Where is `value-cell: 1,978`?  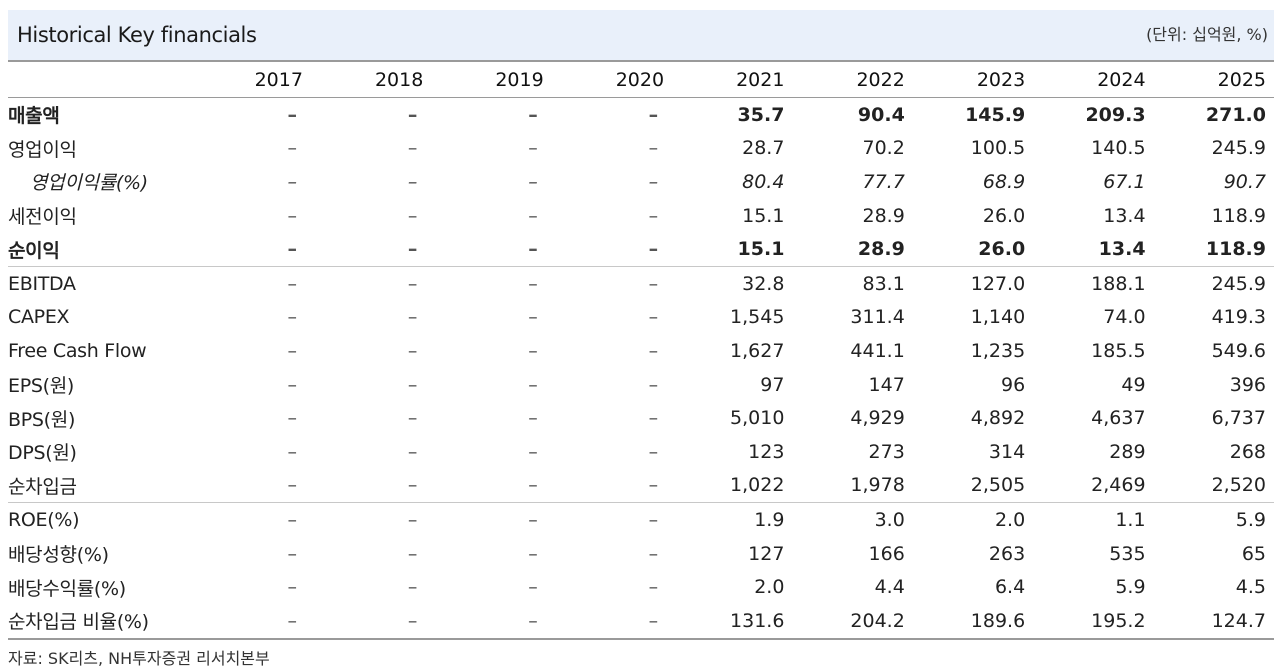 value-cell: 1,978 is located at coordinates (877, 485).